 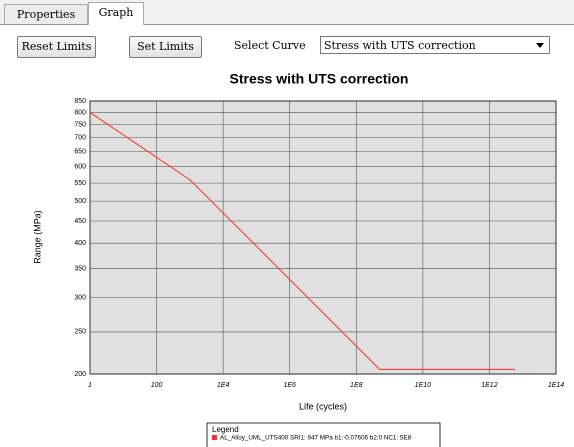 I want to click on x-tick-label: 1E8, so click(x=356, y=385).